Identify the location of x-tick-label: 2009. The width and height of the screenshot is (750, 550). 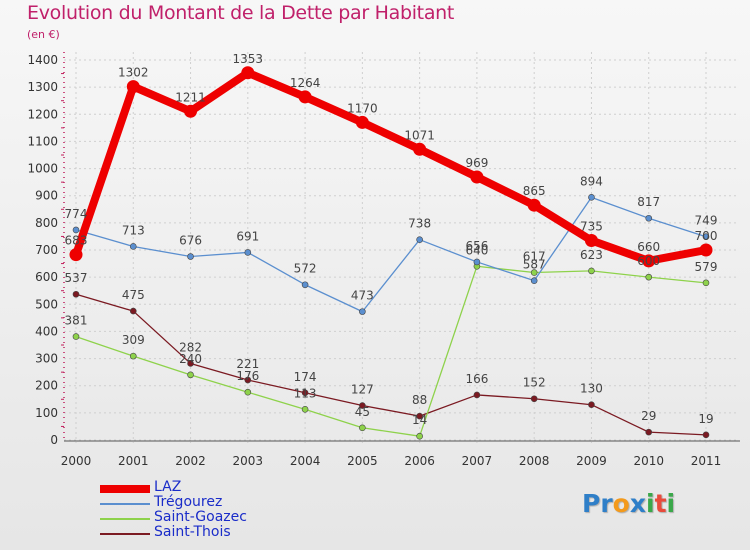
(591, 461).